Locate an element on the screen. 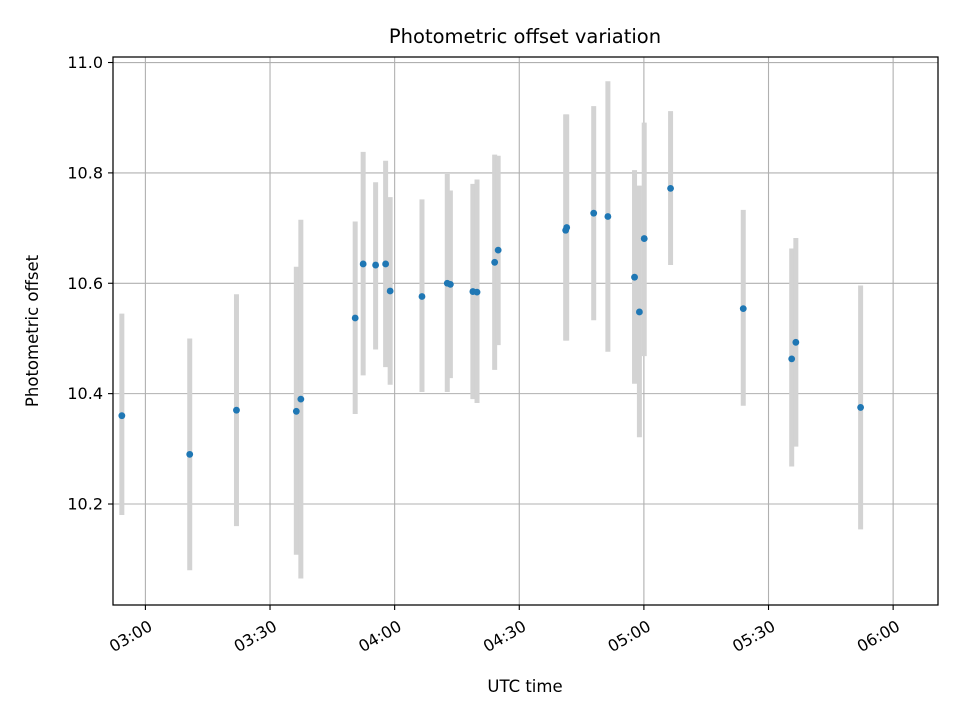  y-tick-label: 11.0 is located at coordinates (85, 62).